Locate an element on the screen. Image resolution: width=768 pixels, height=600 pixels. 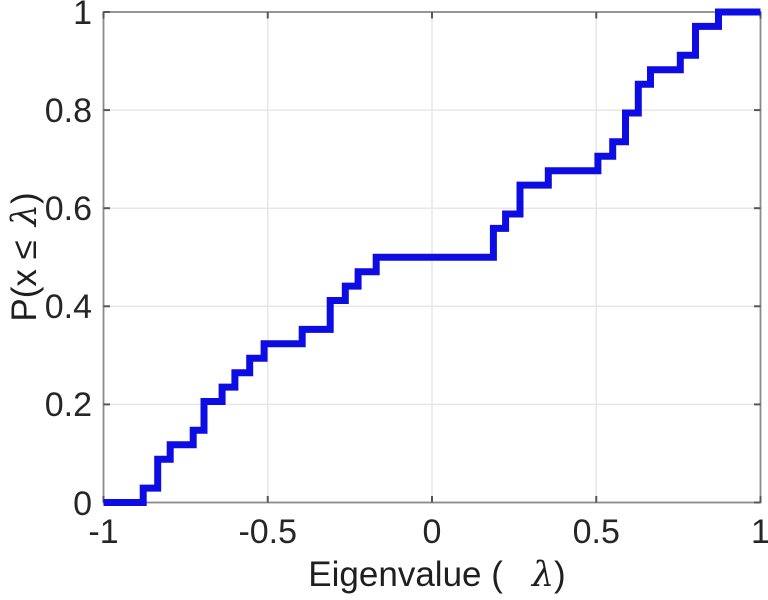
x-axis-label: Eigenvalue ( λ) is located at coordinates (436, 575).